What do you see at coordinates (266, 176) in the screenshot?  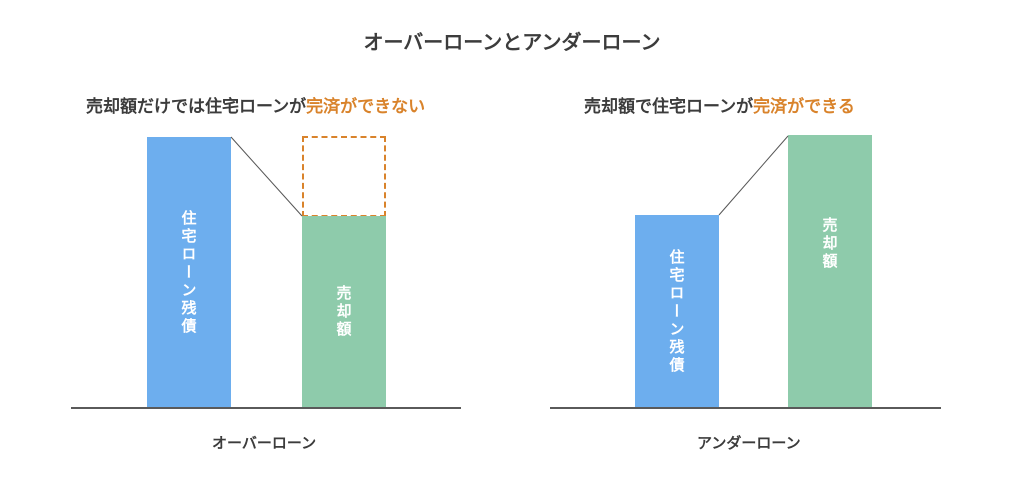 I see `left-connector-line` at bounding box center [266, 176].